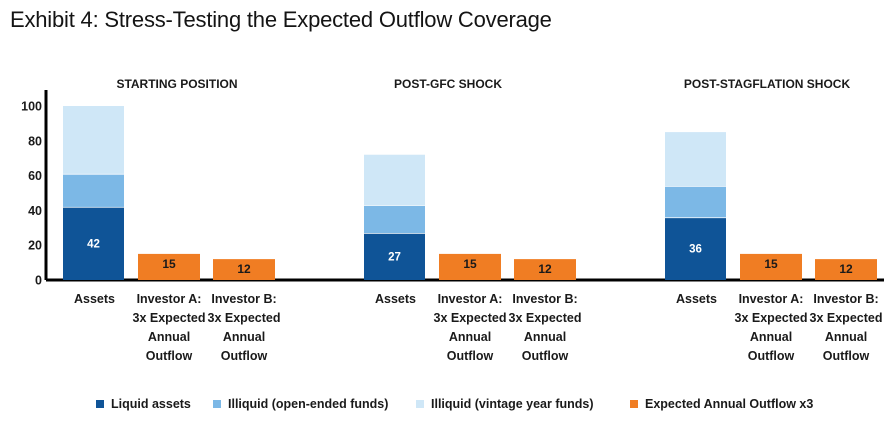  Describe the element at coordinates (35, 211) in the screenshot. I see `y-tick-label: 40` at that location.